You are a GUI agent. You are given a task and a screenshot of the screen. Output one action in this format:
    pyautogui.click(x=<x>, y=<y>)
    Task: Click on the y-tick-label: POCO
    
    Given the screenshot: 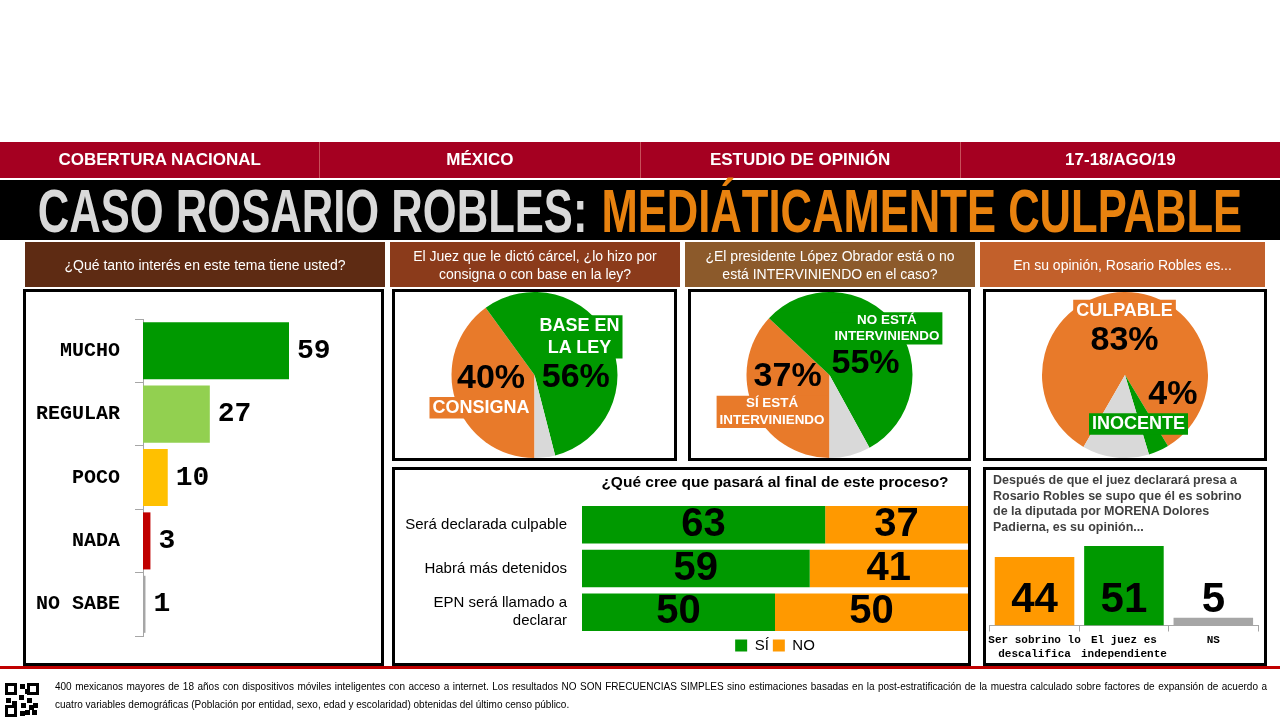 What is the action you would take?
    pyautogui.click(x=95, y=477)
    